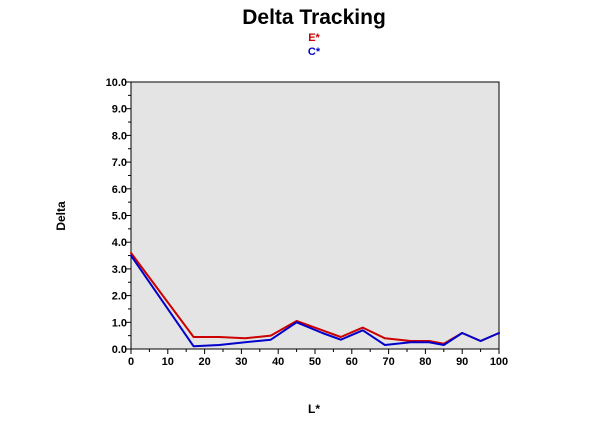 This screenshot has width=600, height=421. What do you see at coordinates (314, 38) in the screenshot?
I see `legend-entry-e: E*` at bounding box center [314, 38].